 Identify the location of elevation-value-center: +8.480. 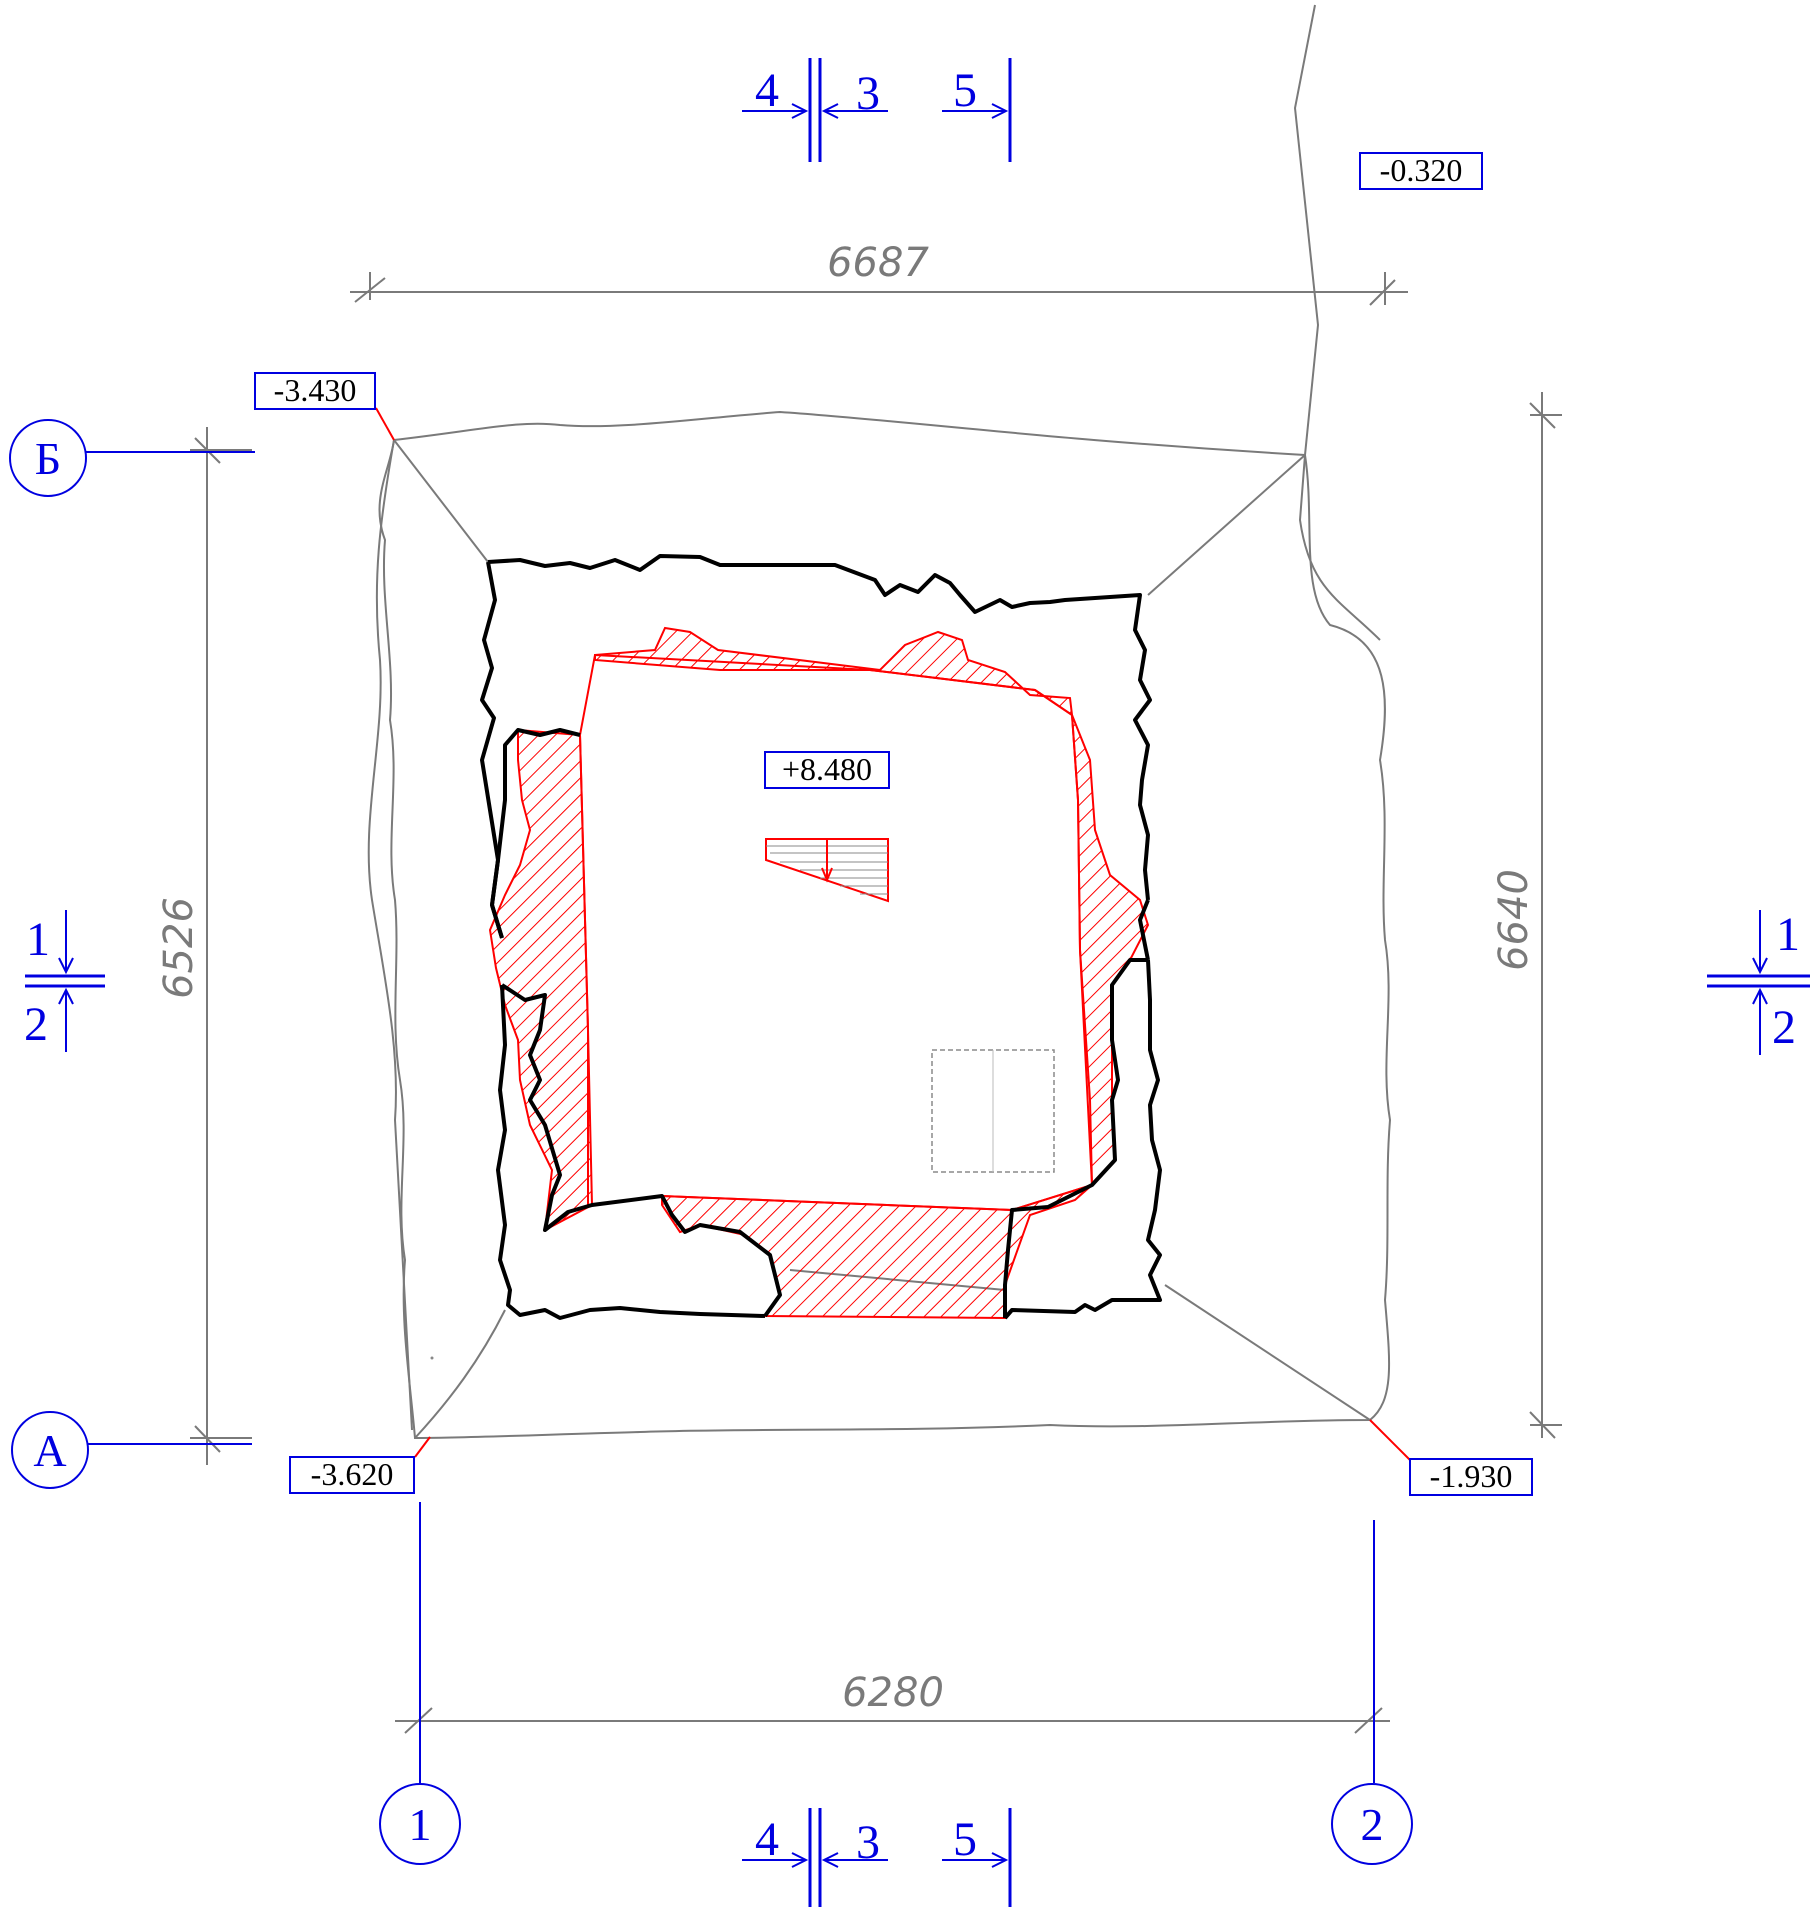
(827, 769).